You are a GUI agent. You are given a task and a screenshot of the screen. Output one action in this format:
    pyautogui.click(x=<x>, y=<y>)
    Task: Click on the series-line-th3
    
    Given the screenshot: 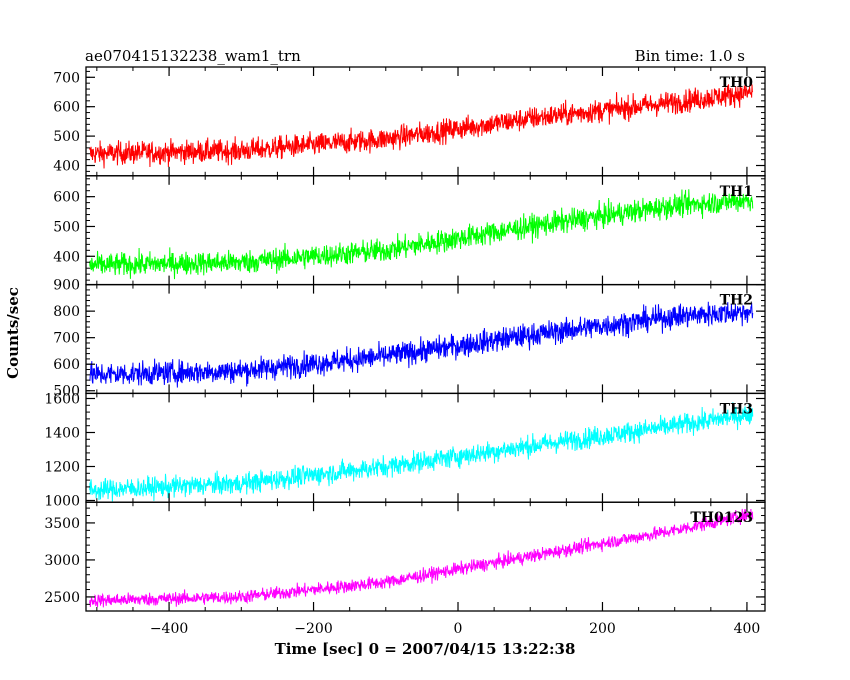 What is the action you would take?
    pyautogui.click(x=421, y=452)
    